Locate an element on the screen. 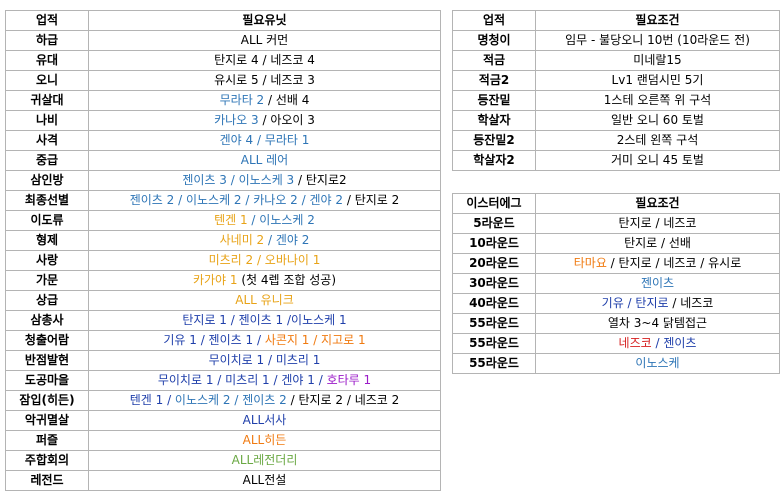  requirement-text: ALL레전더리 is located at coordinates (264, 460).